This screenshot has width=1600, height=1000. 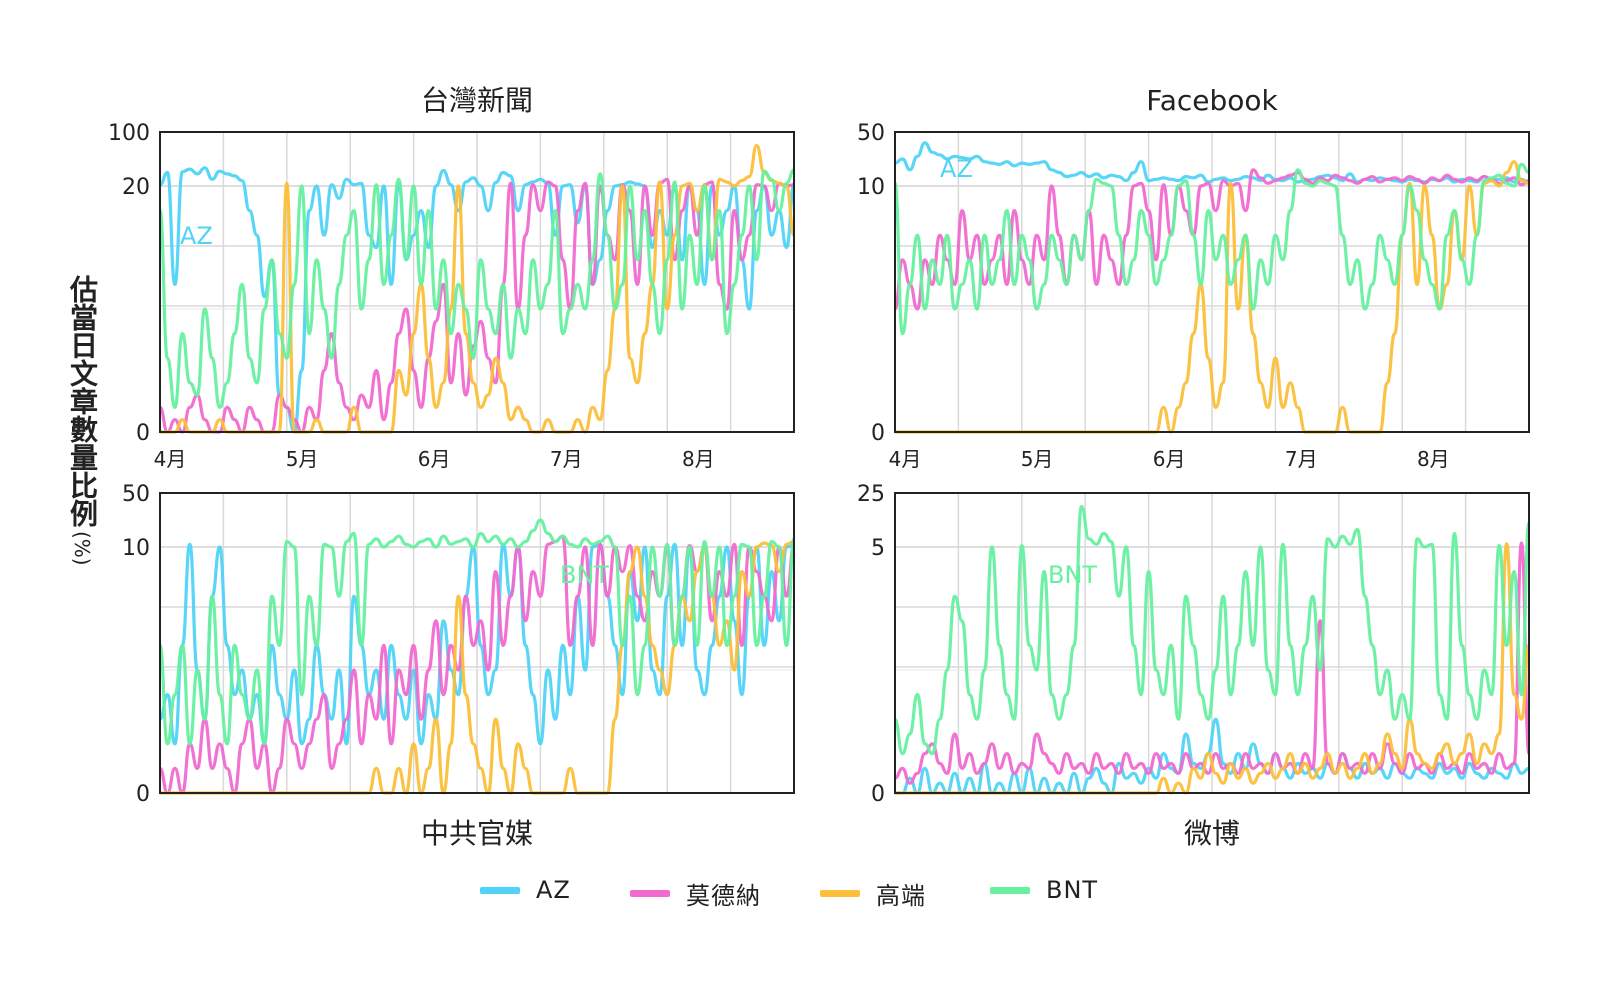 What do you see at coordinates (477, 632) in the screenshot?
I see `series-line-china-state-media` at bounding box center [477, 632].